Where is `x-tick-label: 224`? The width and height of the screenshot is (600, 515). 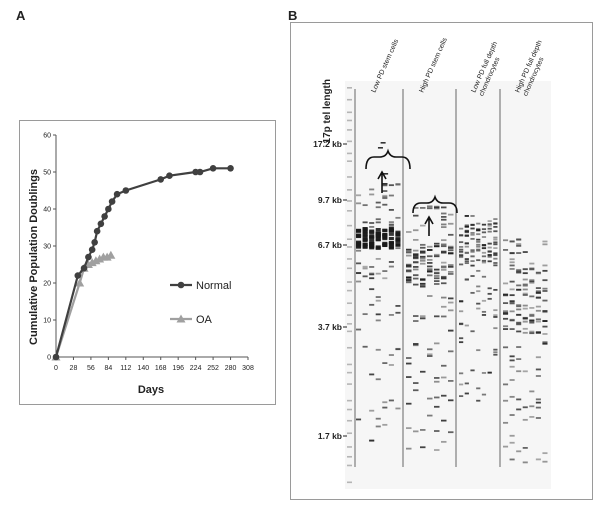 x-tick-label: 224 is located at coordinates (196, 368).